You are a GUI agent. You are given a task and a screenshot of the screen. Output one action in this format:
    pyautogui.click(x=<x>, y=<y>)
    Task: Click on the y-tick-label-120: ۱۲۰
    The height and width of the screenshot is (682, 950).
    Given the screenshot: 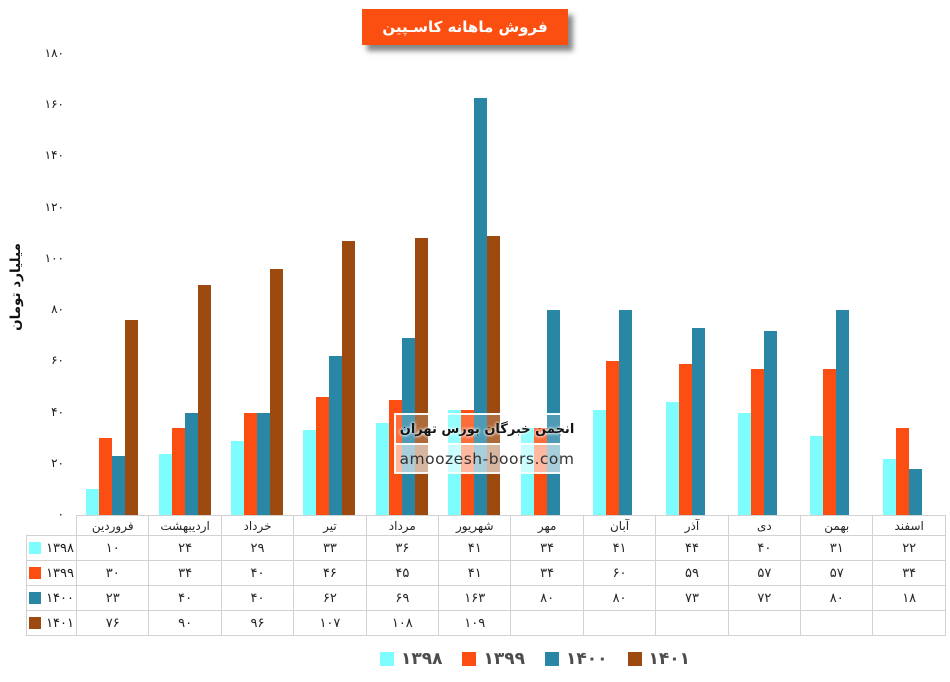 What is the action you would take?
    pyautogui.click(x=54, y=206)
    